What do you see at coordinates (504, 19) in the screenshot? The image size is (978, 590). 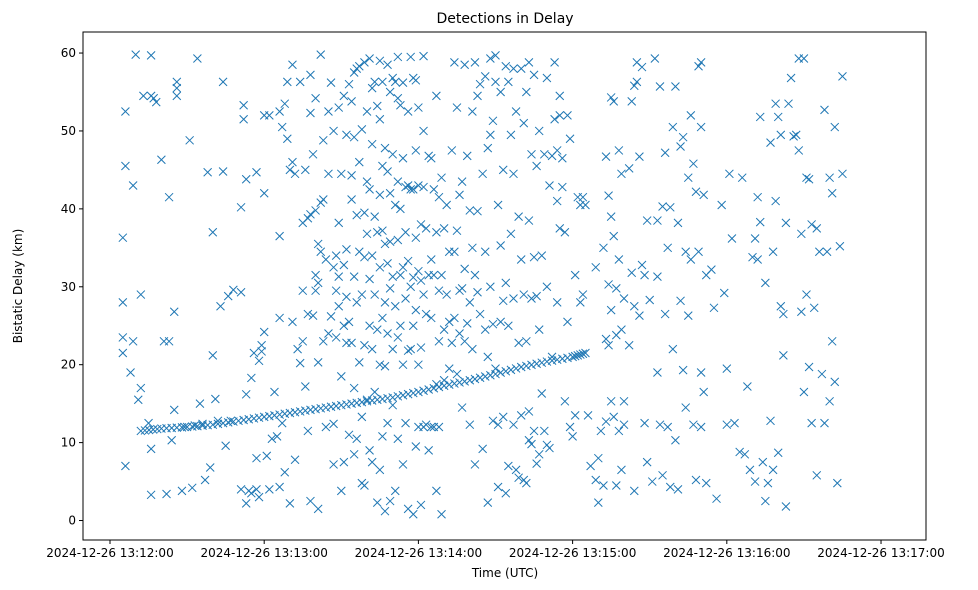 I see `chart-title: Detections in Delay` at bounding box center [504, 19].